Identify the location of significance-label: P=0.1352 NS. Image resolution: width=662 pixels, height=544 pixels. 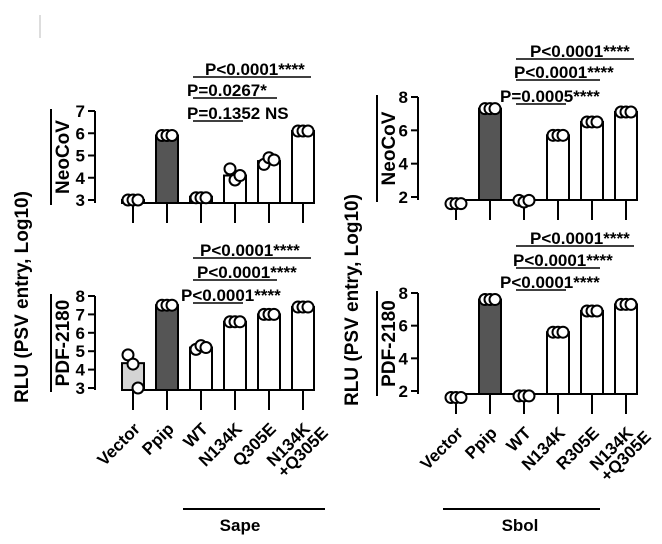
(238, 113).